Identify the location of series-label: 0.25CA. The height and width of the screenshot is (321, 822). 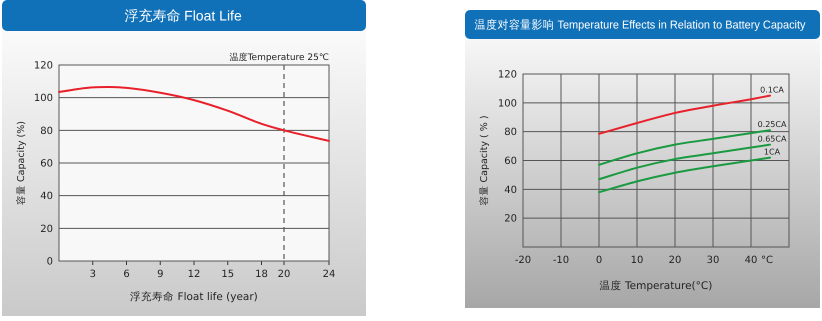
(772, 125).